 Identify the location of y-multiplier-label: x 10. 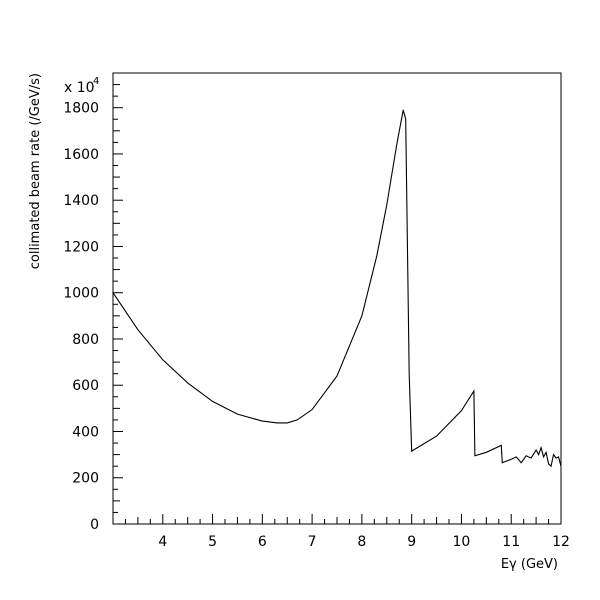
(79, 88).